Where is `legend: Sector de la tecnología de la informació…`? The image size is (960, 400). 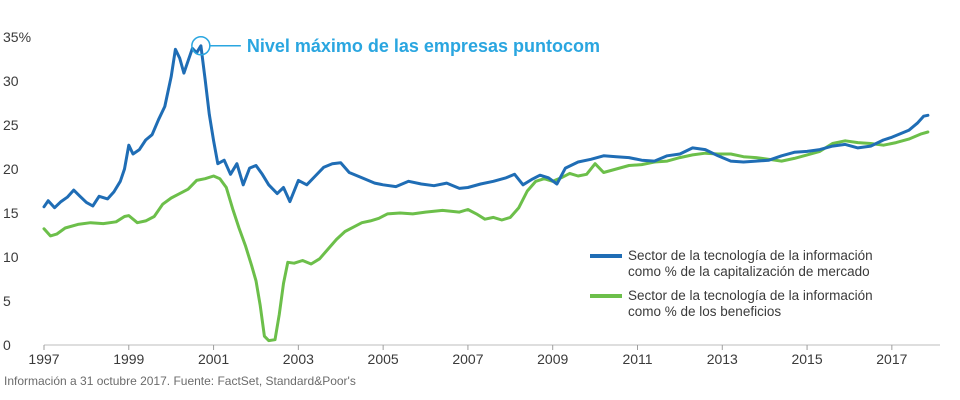 legend: Sector de la tecnología de la informació… is located at coordinates (731, 283).